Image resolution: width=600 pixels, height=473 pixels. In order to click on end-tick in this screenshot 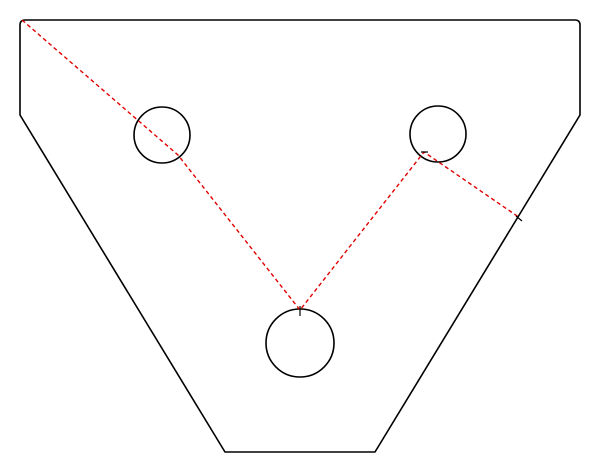, I will do `click(519, 218)`.